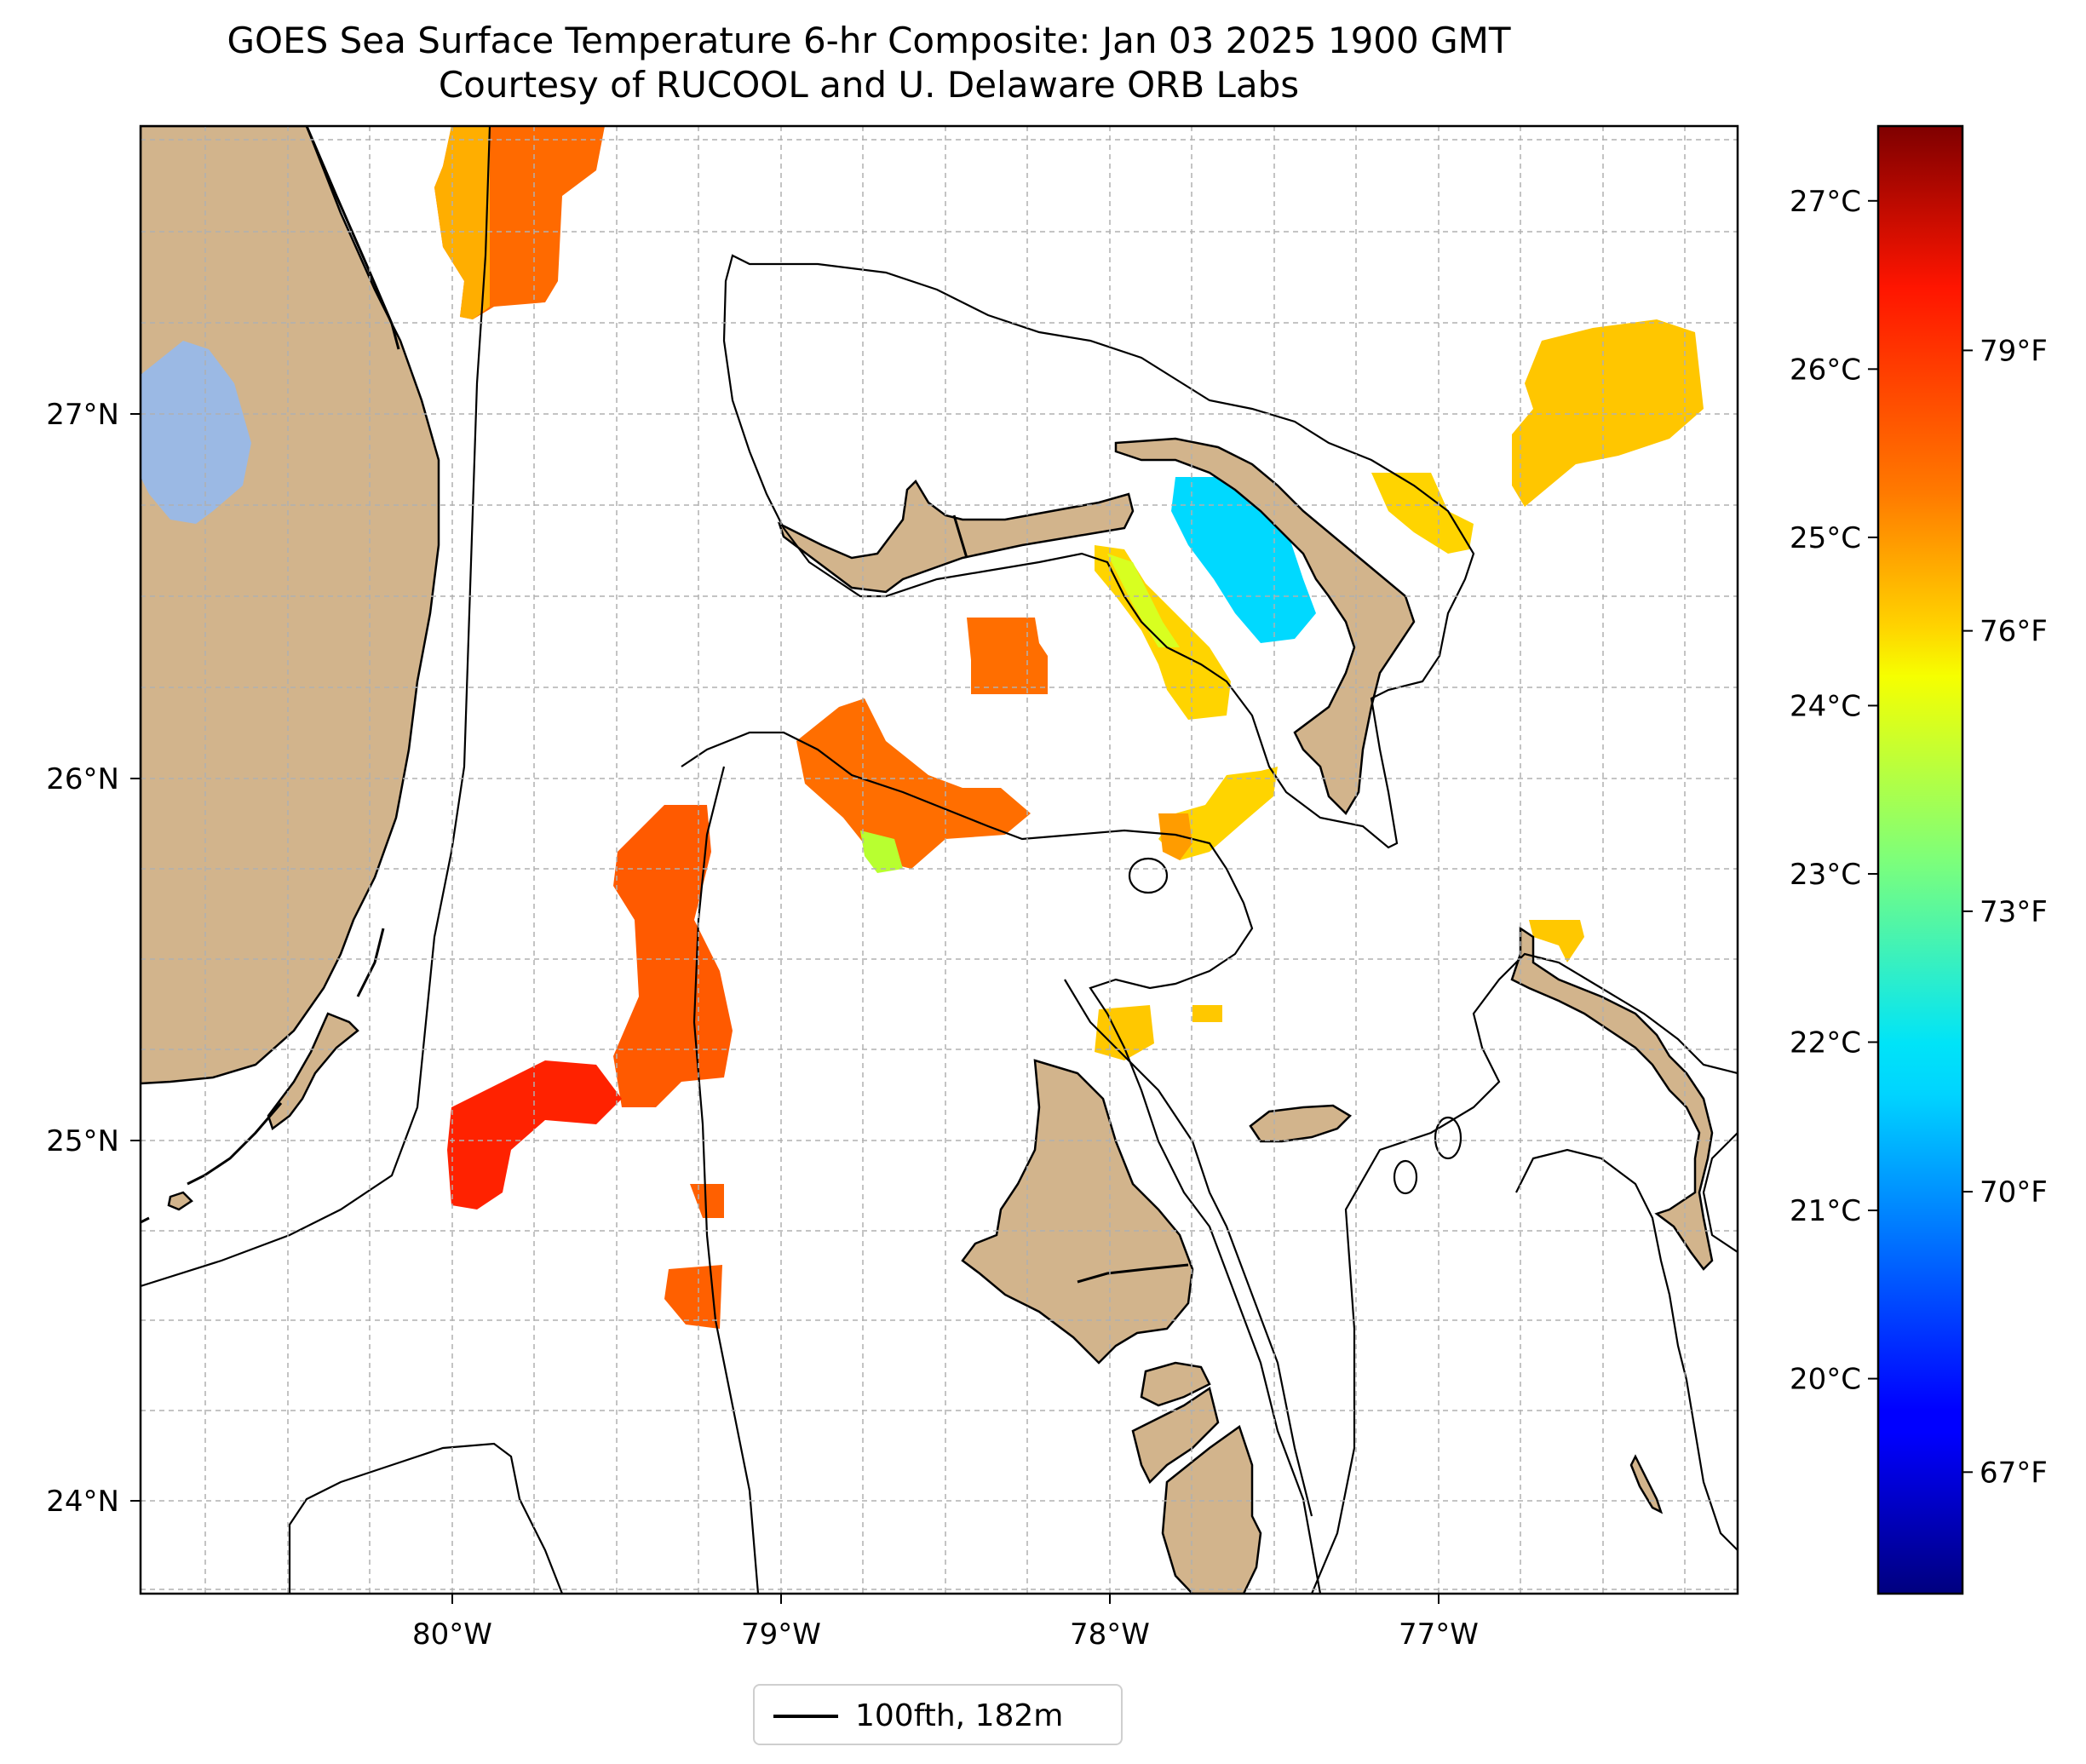 The height and width of the screenshot is (1764, 2086). What do you see at coordinates (196, 432) in the screenshot?
I see `lake-okeechobee` at bounding box center [196, 432].